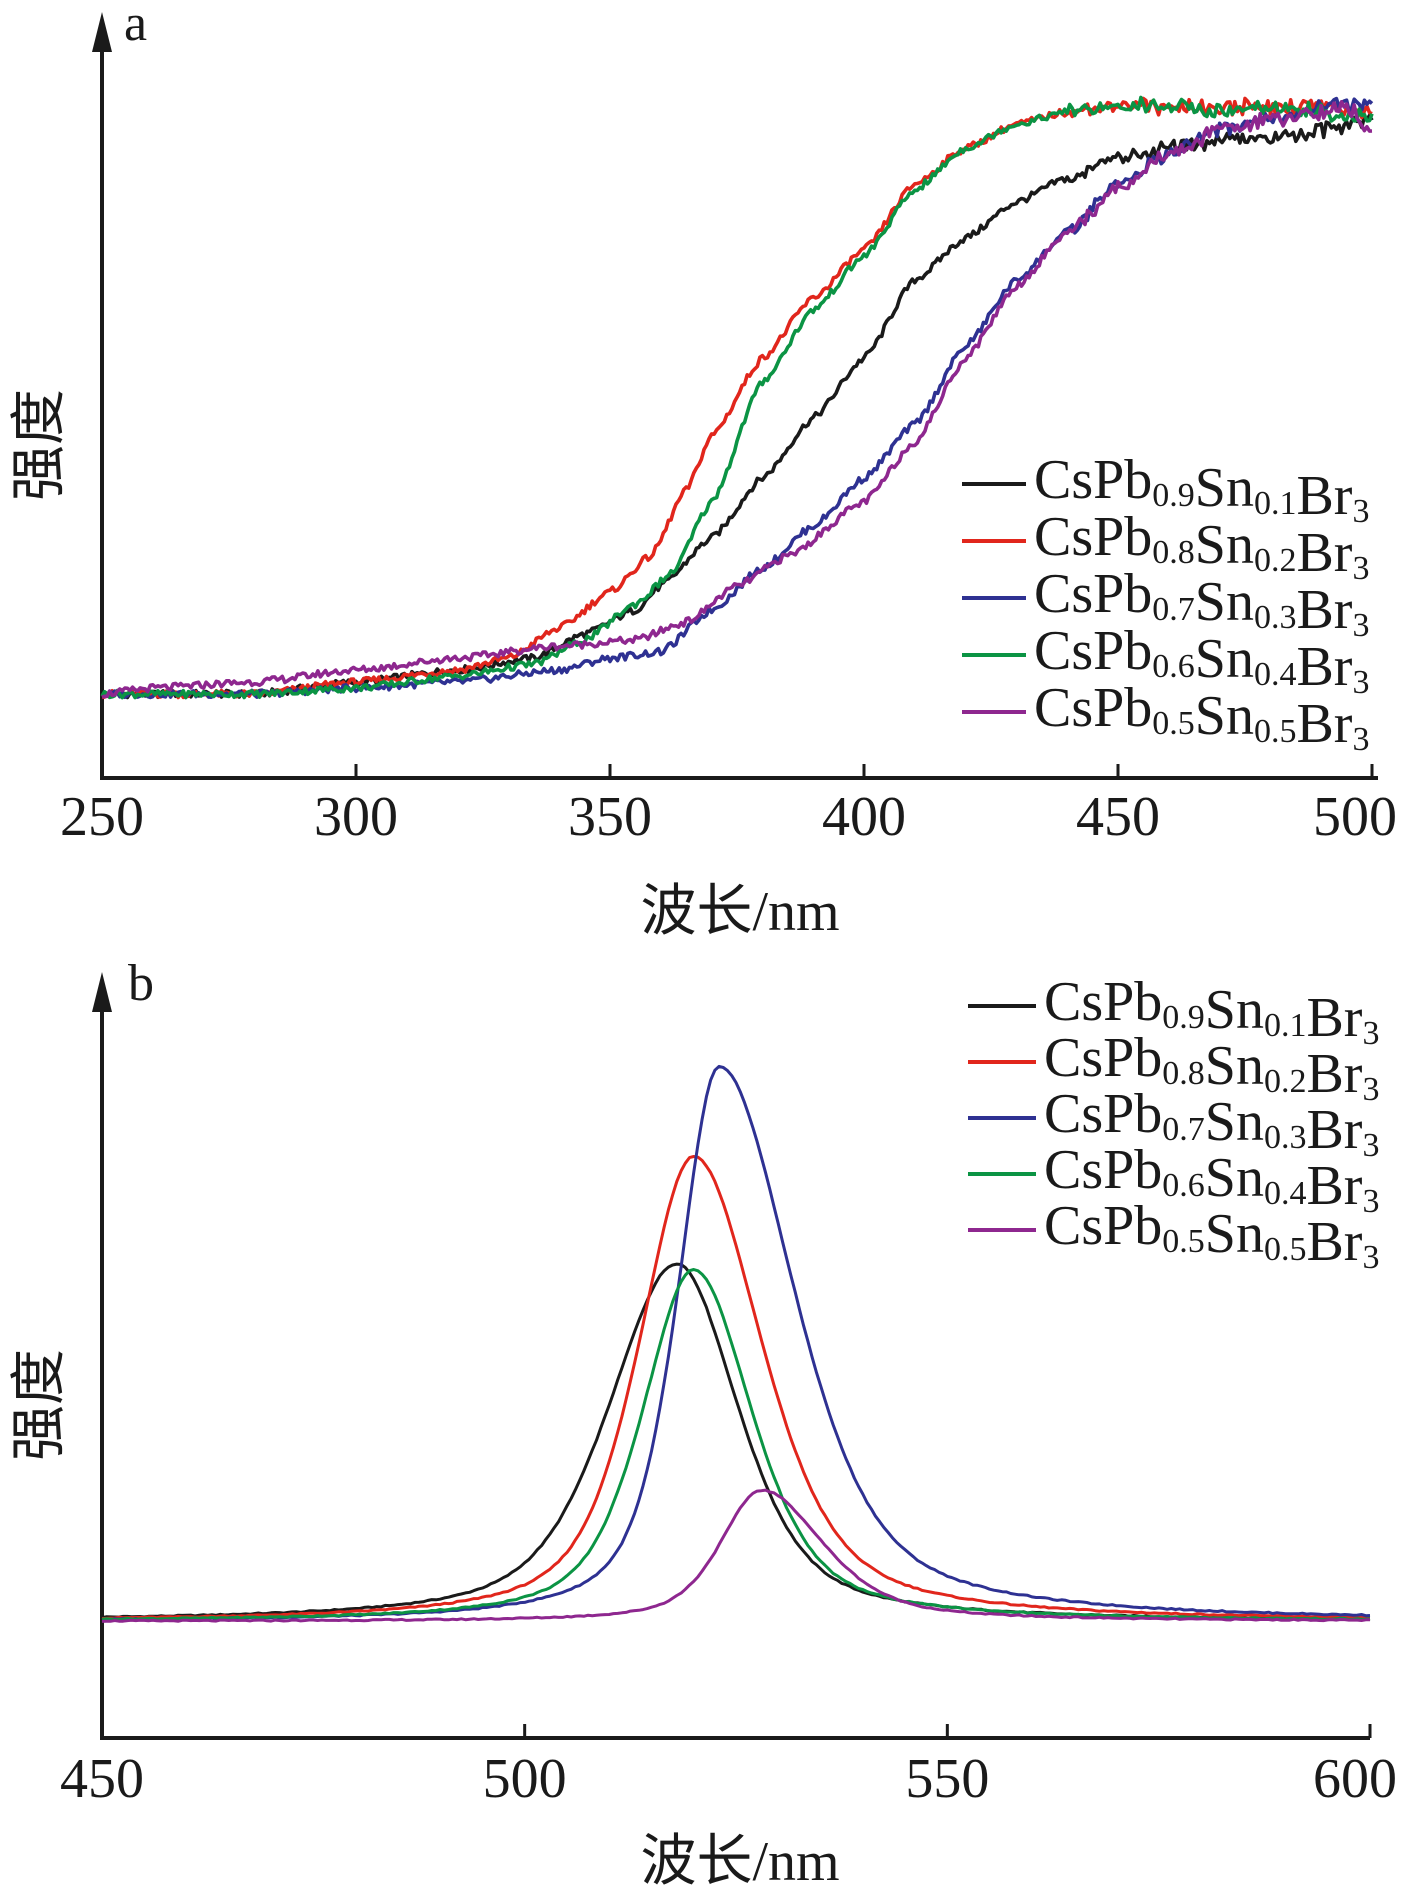 This screenshot has height=1890, width=1417. Describe the element at coordinates (1355, 1779) in the screenshot. I see `x-tick-label: 600` at that location.